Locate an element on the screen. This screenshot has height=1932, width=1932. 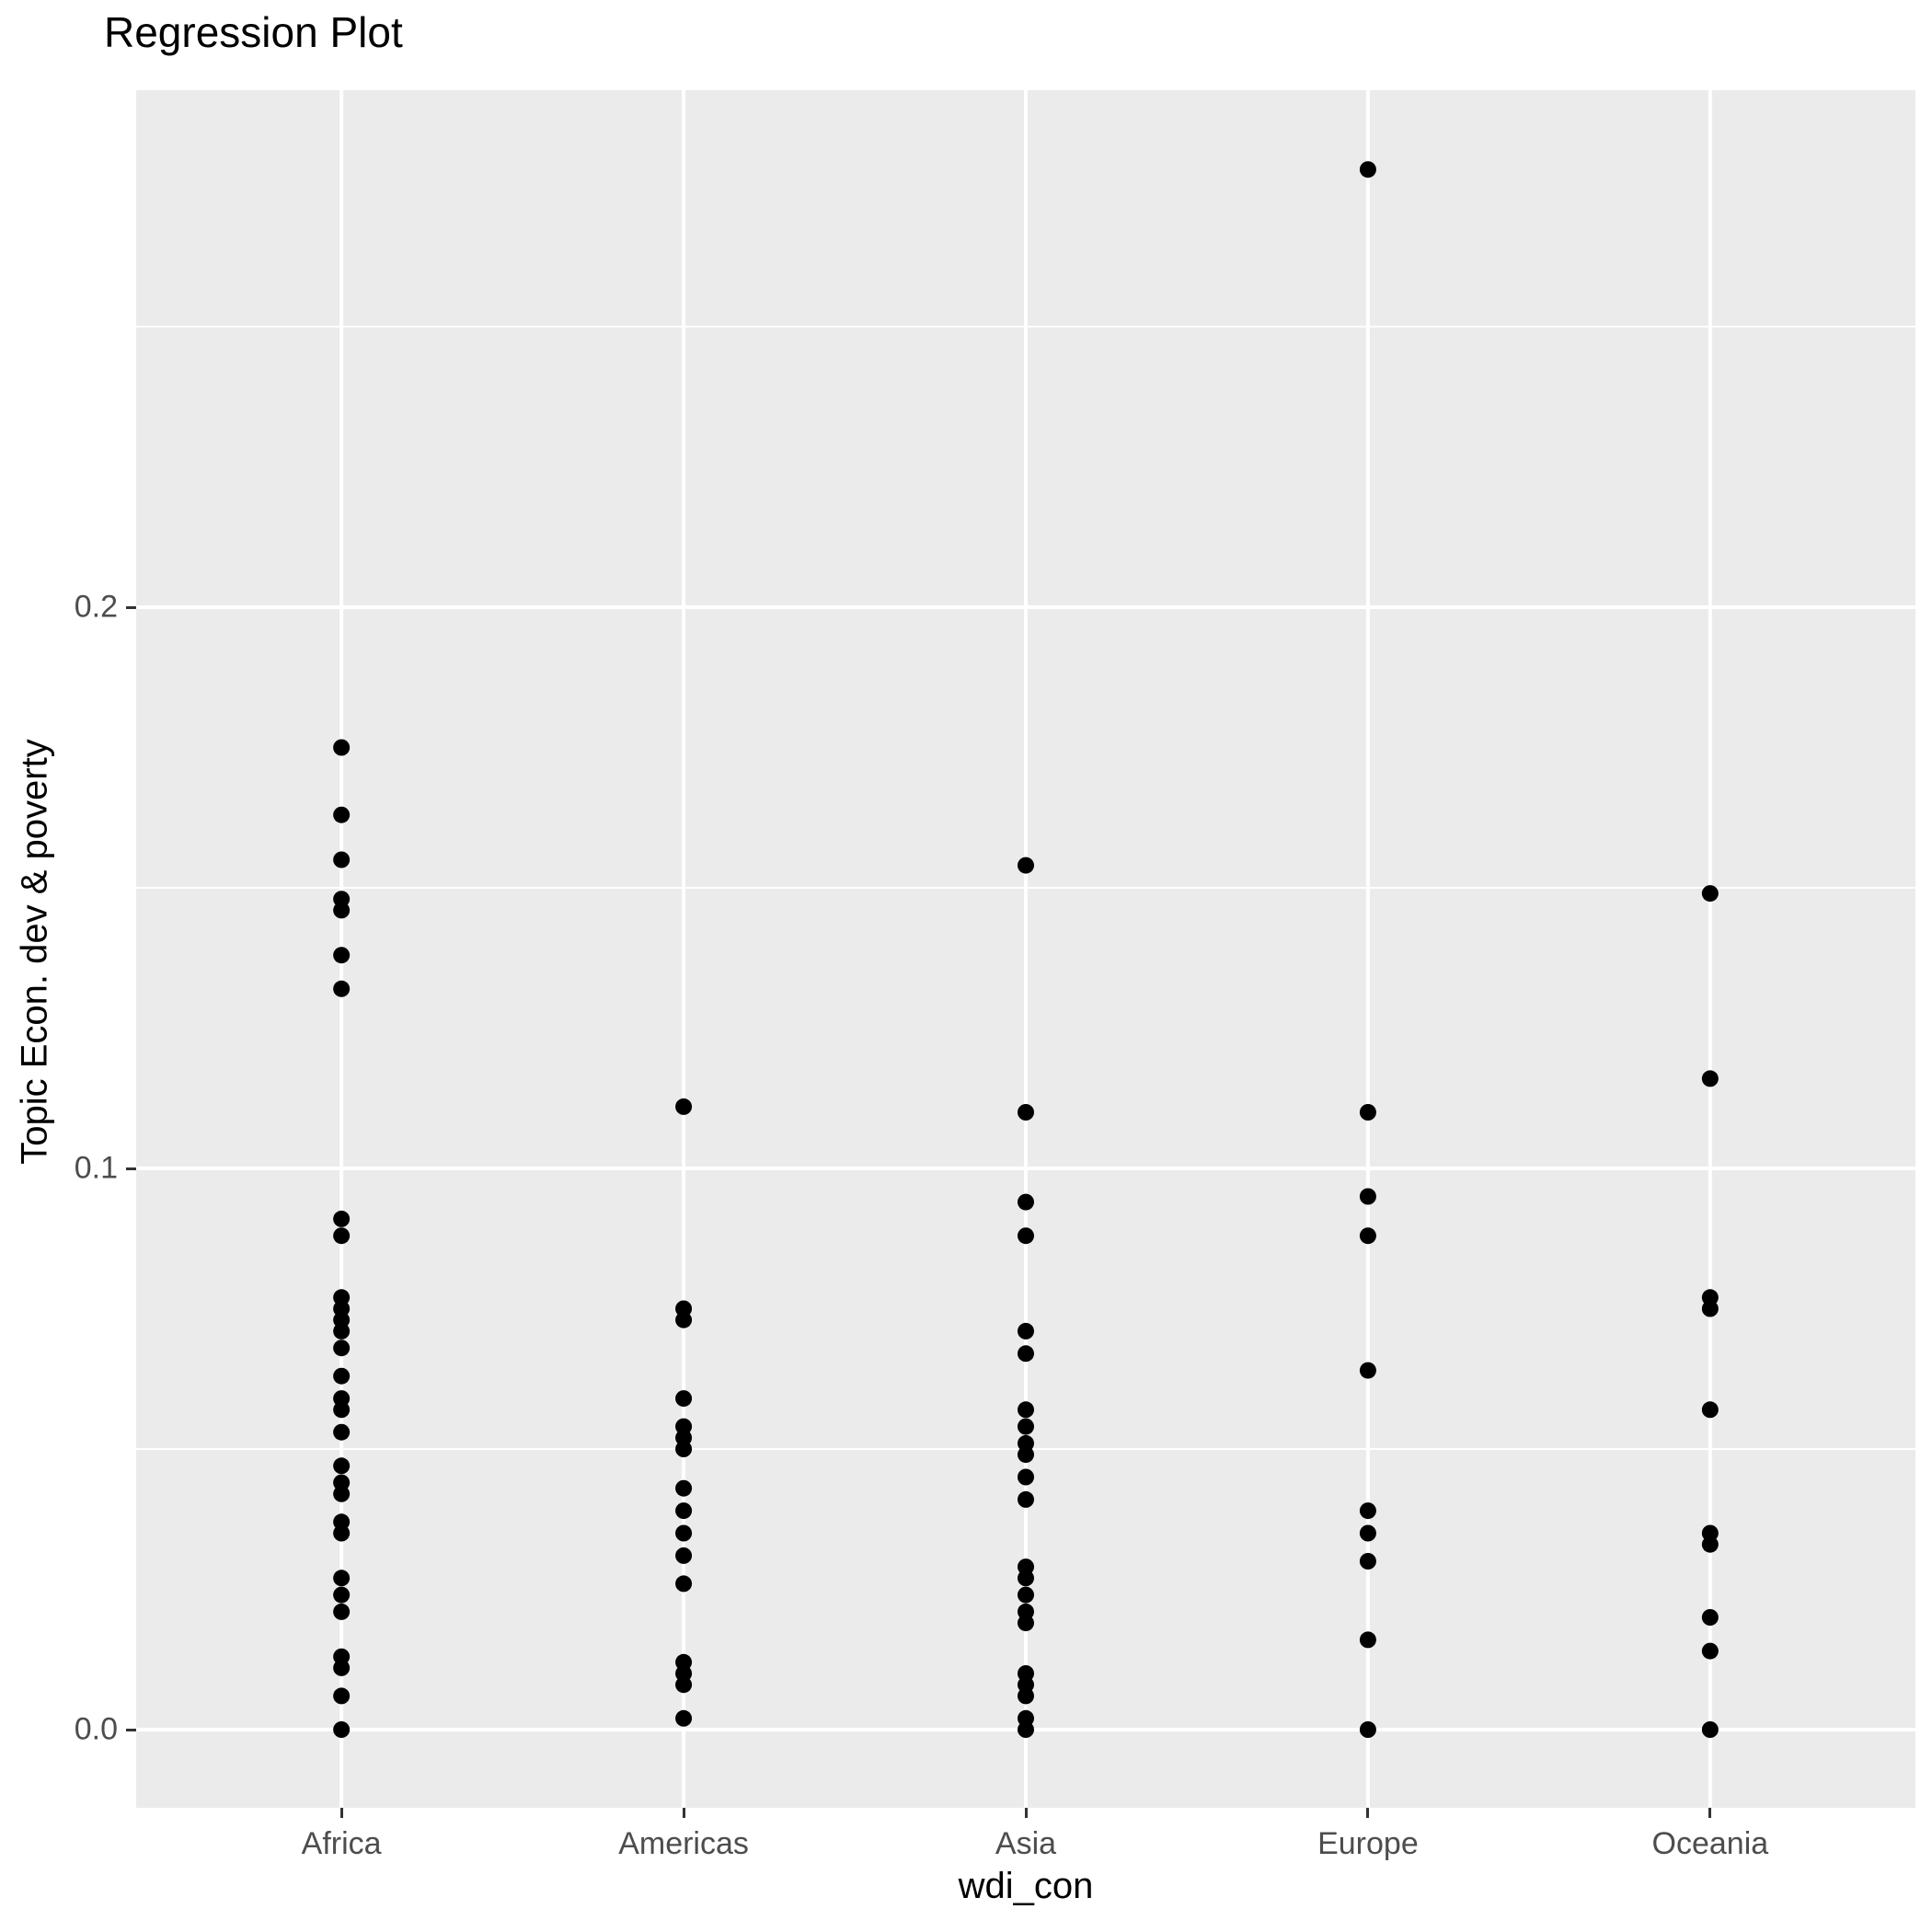
y-tick-label: 0.0 is located at coordinates (96, 1729).